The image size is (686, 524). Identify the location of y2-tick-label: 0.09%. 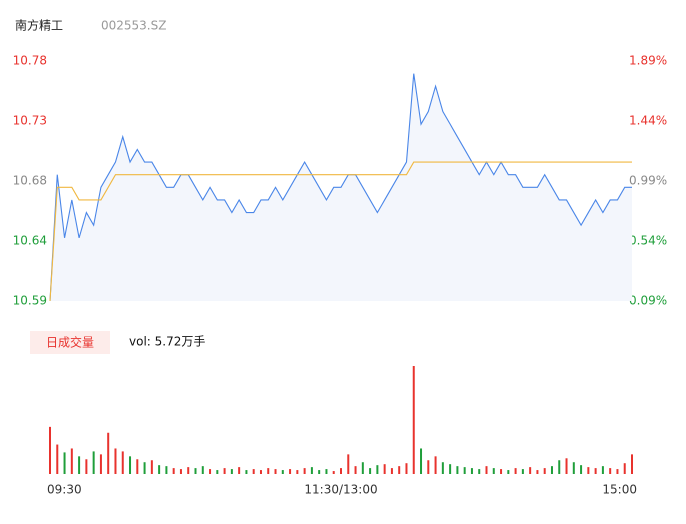
(648, 301).